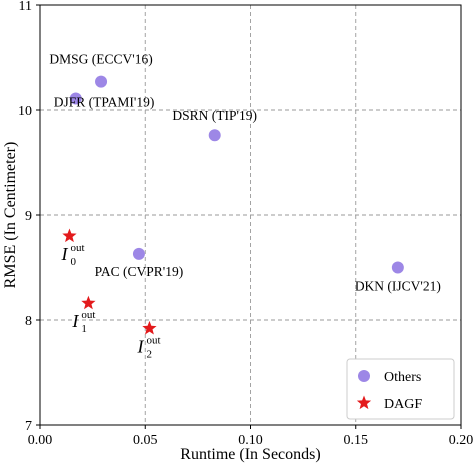 This screenshot has width=474, height=468. Describe the element at coordinates (25, 7) in the screenshot. I see `y-tick-label: 11` at that location.